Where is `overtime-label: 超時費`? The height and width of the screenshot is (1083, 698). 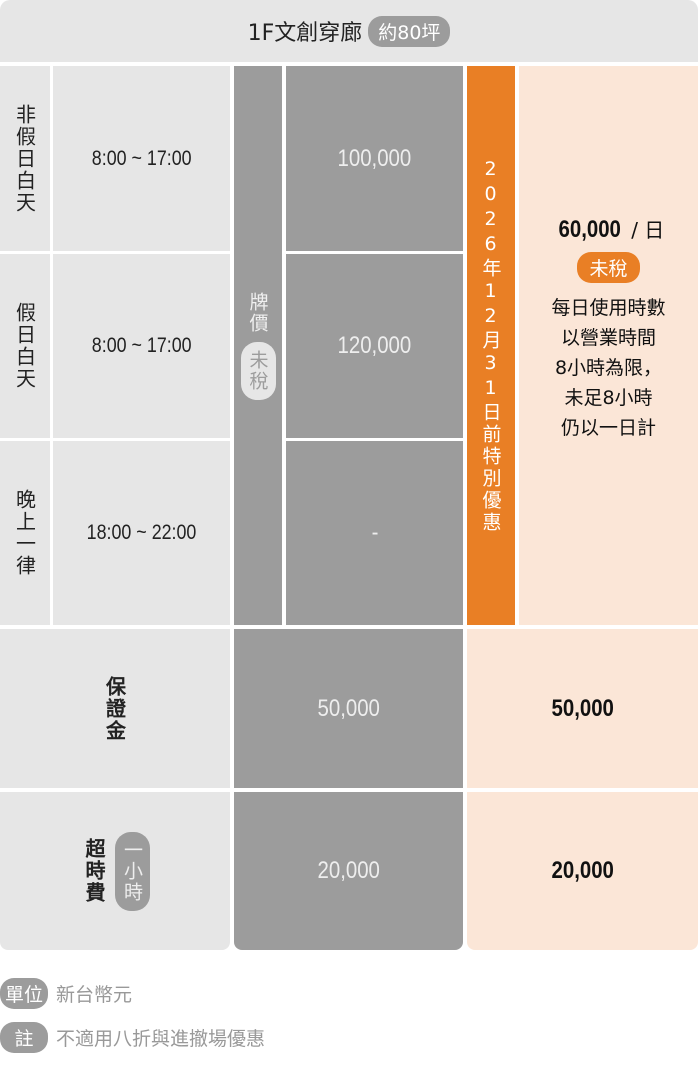
overtime-label: 超時費 is located at coordinates (94, 871).